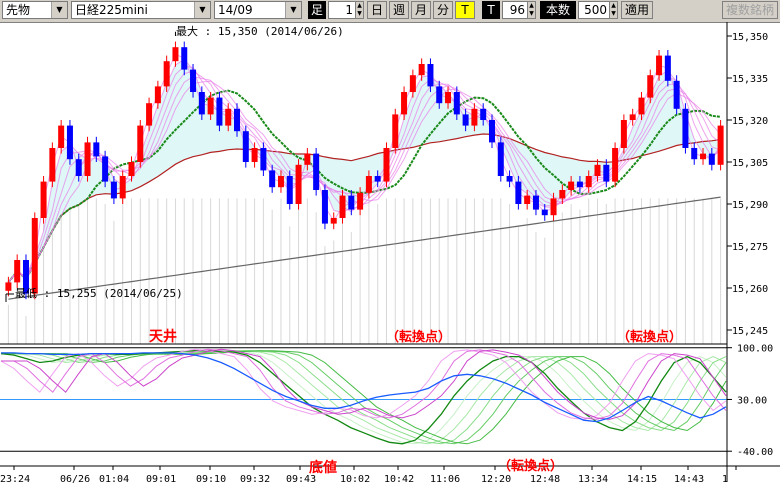 The width and height of the screenshot is (780, 500). I want to click on y-tick-label: 15,275, so click(750, 247).